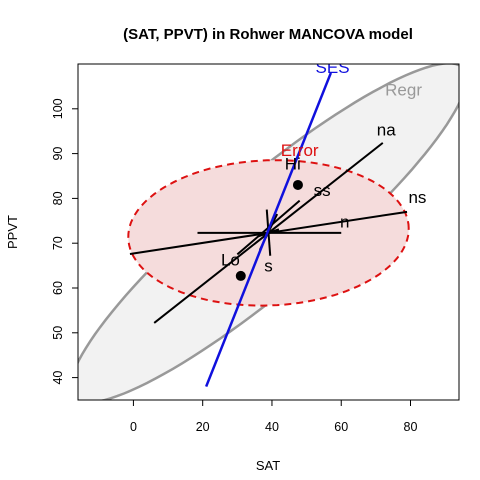  What do you see at coordinates (322, 190) in the screenshot?
I see `label-ss: ss` at bounding box center [322, 190].